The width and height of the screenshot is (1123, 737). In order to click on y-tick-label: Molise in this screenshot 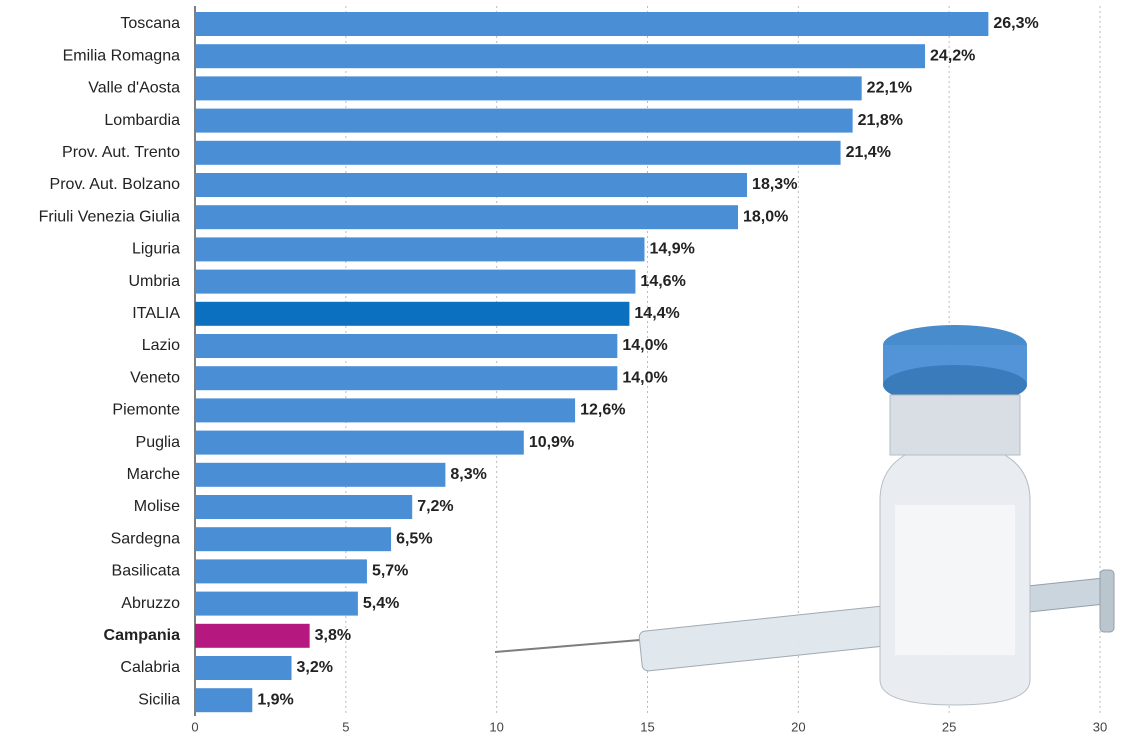, I will do `click(157, 506)`.